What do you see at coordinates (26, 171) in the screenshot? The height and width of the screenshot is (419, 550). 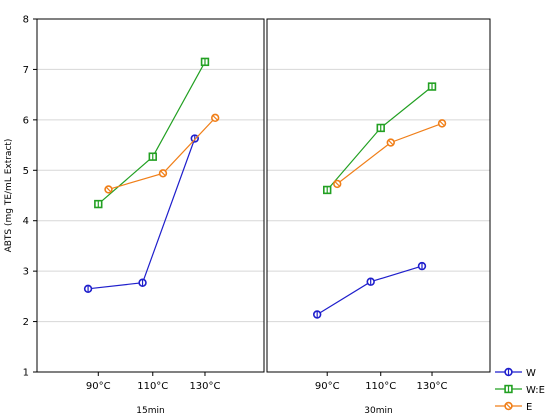 I see `y-tick-label-5: 5` at bounding box center [26, 171].